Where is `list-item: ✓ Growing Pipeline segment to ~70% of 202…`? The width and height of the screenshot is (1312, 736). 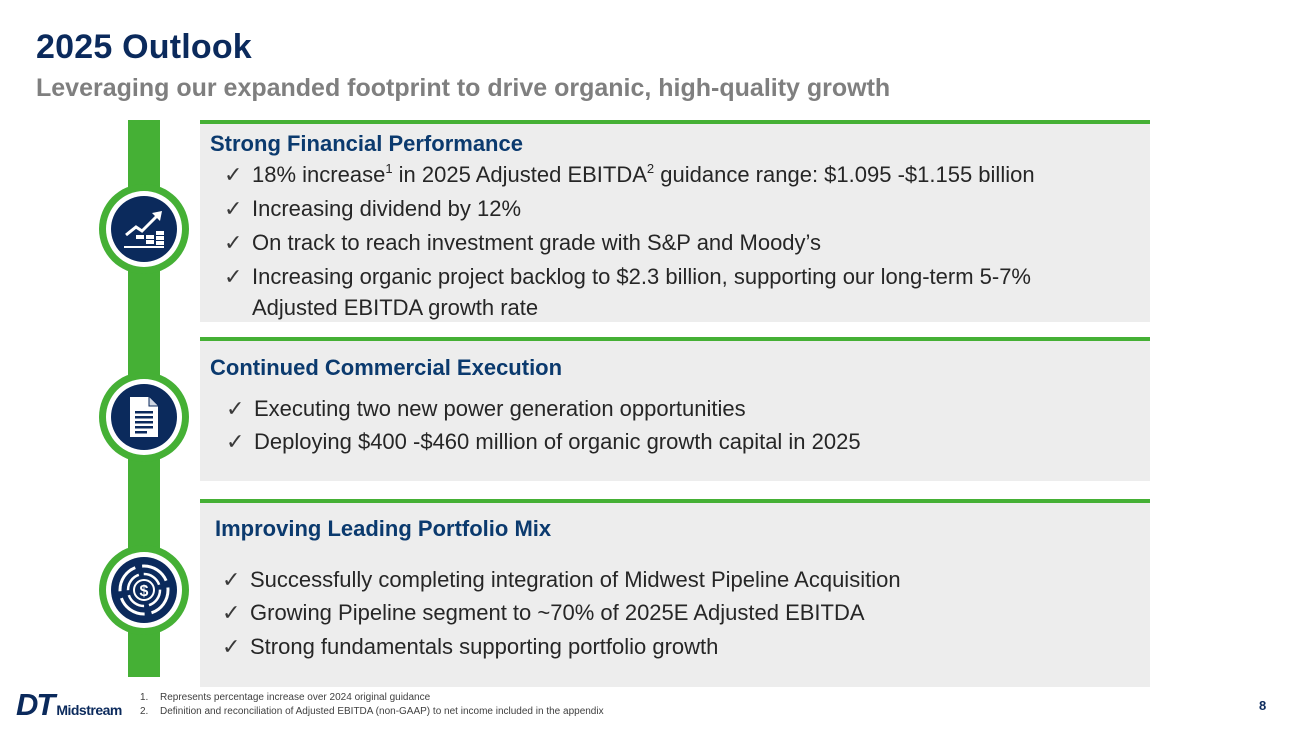
list-item: ✓ Growing Pipeline segment to ~70% of 202… is located at coordinates (543, 612).